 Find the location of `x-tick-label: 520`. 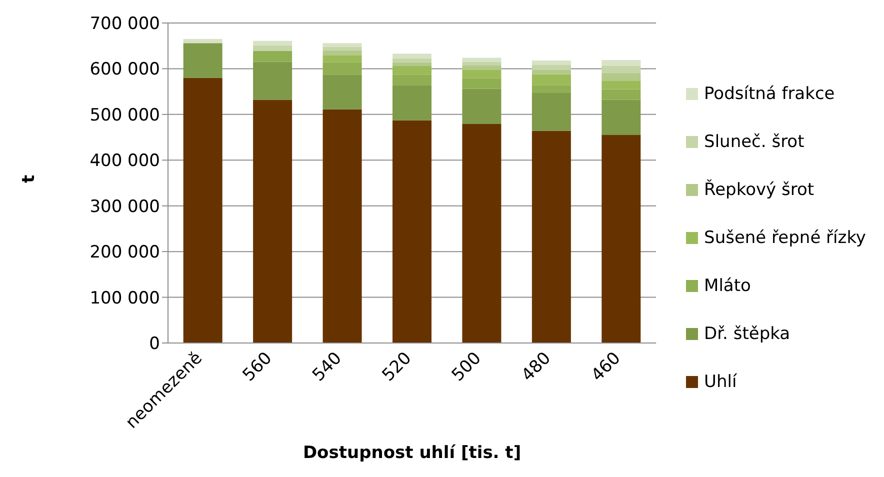

x-tick-label: 520 is located at coordinates (397, 367).